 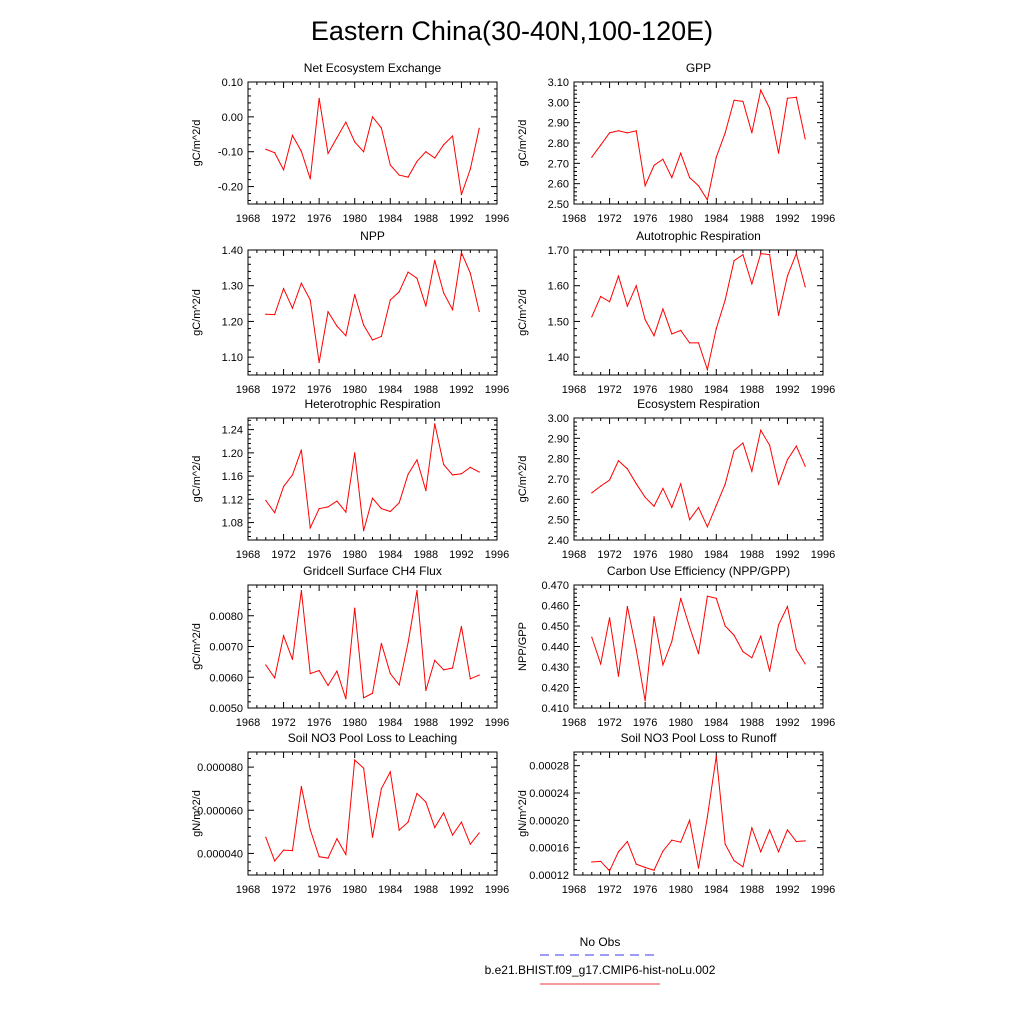 I want to click on y-tick-label: 2.50, so click(x=558, y=521).